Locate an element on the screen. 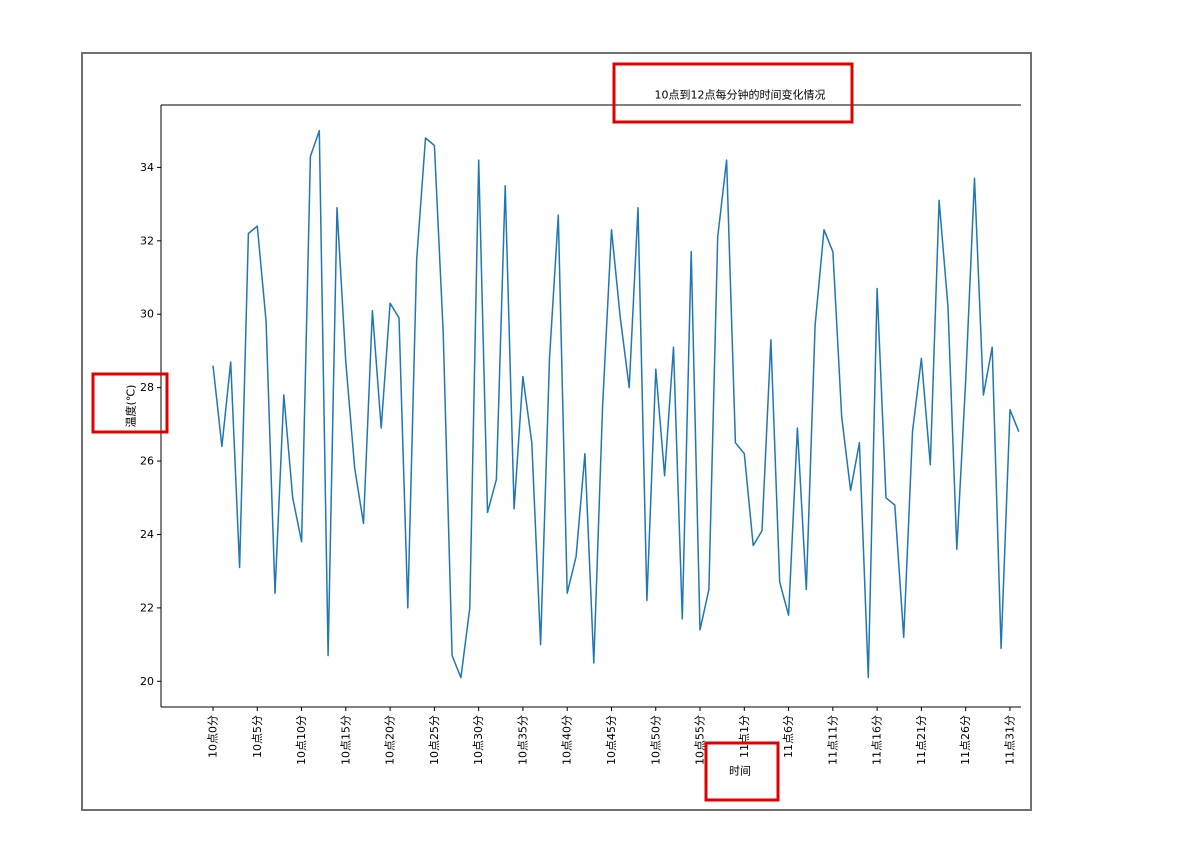 The height and width of the screenshot is (844, 1190). x-tick-label: 10点55分 is located at coordinates (700, 740).